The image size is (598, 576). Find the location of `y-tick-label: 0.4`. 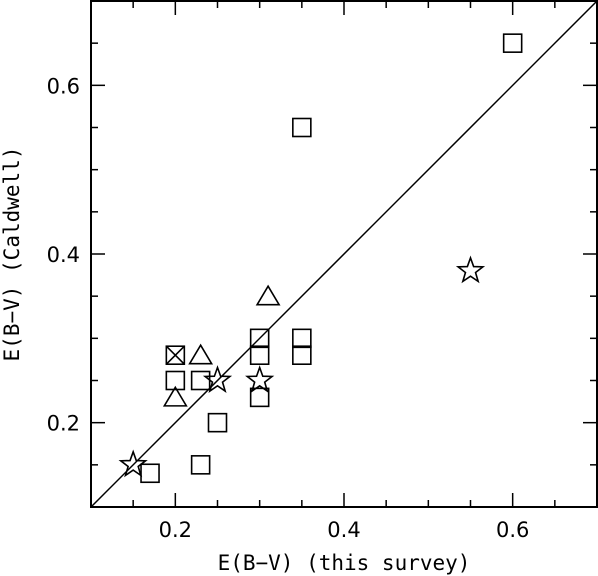

y-tick-label: 0.4 is located at coordinates (63, 255).